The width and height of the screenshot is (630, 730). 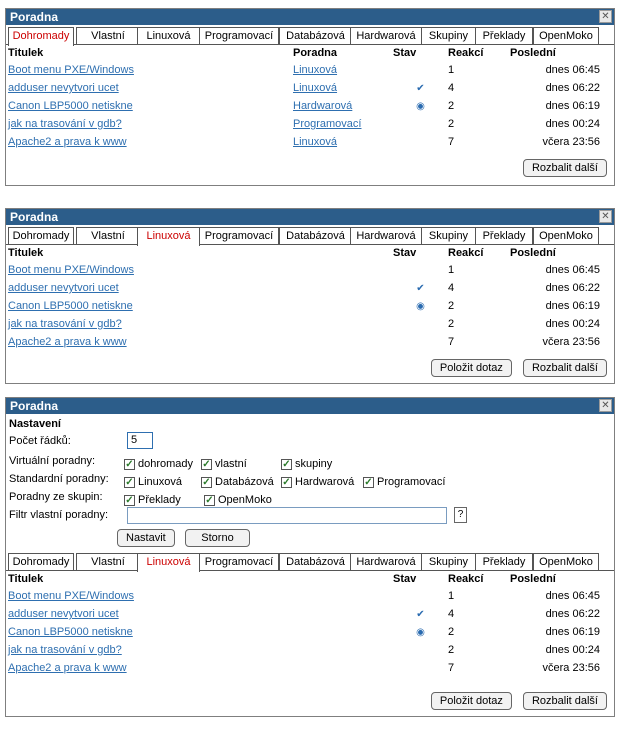 I want to click on table-row: Apache2 a prava k www 7 včera 23:56, so click(x=304, y=668).